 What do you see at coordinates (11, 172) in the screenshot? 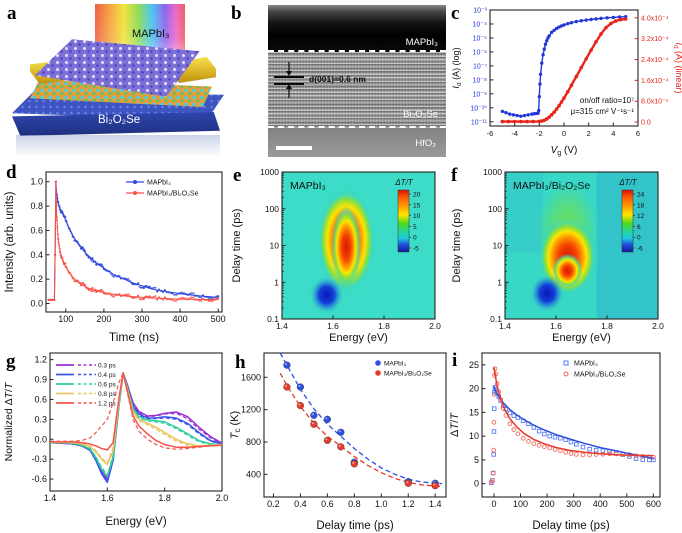
I see `panel-label-d: d` at bounding box center [11, 172].